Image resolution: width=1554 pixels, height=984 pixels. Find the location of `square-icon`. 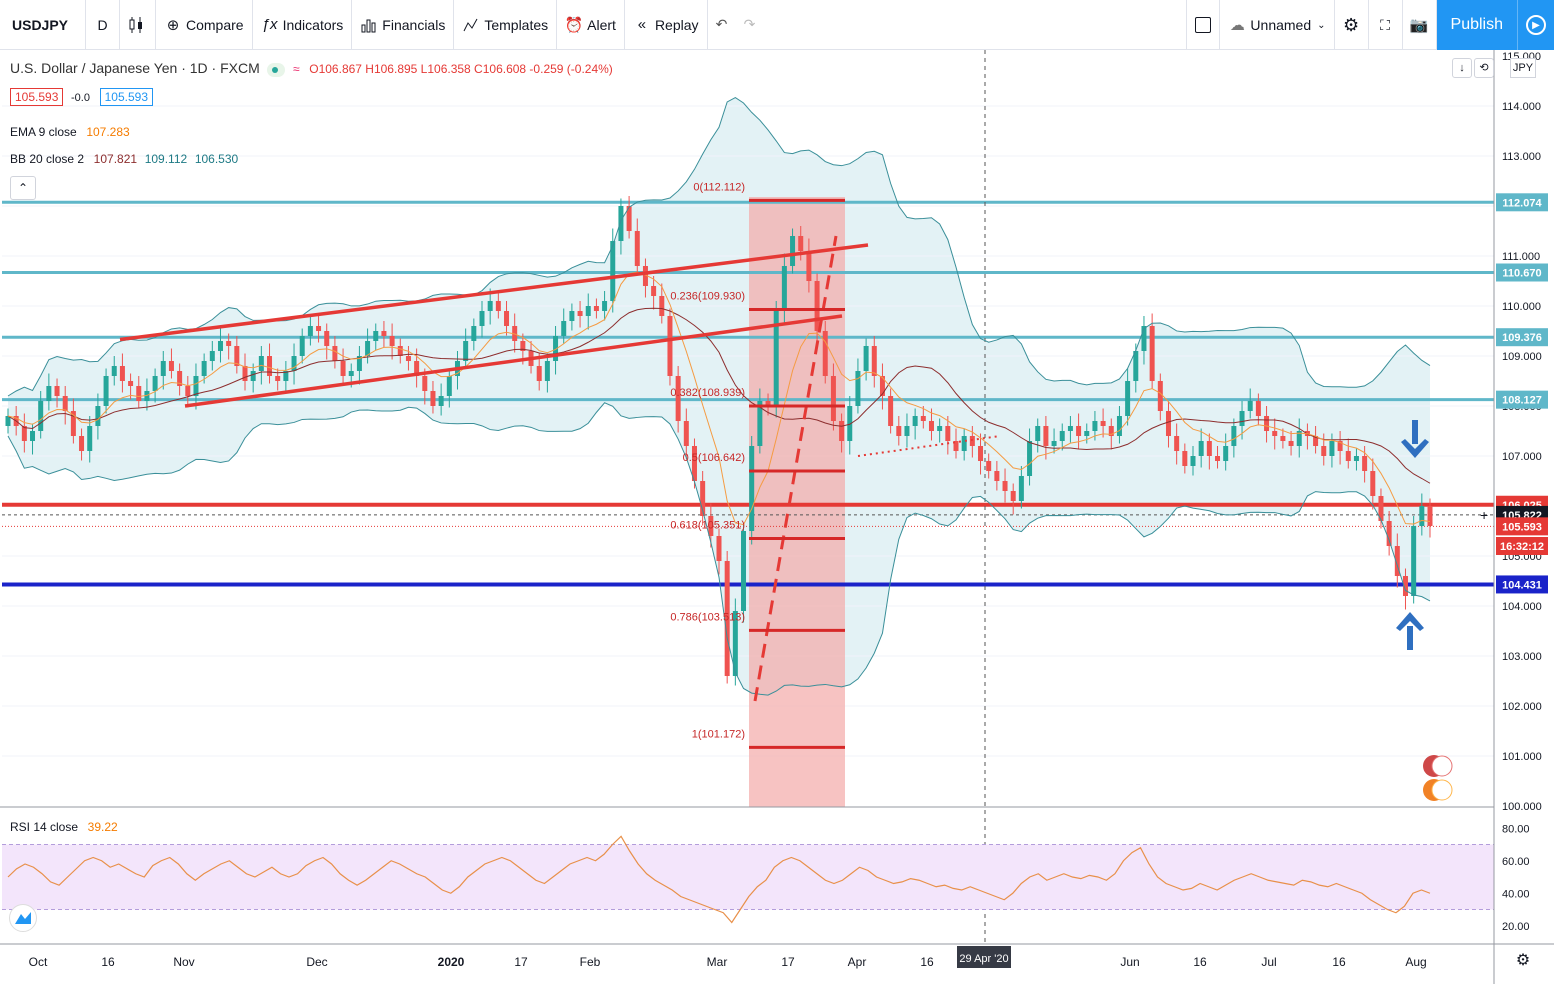

square-icon is located at coordinates (1203, 25).